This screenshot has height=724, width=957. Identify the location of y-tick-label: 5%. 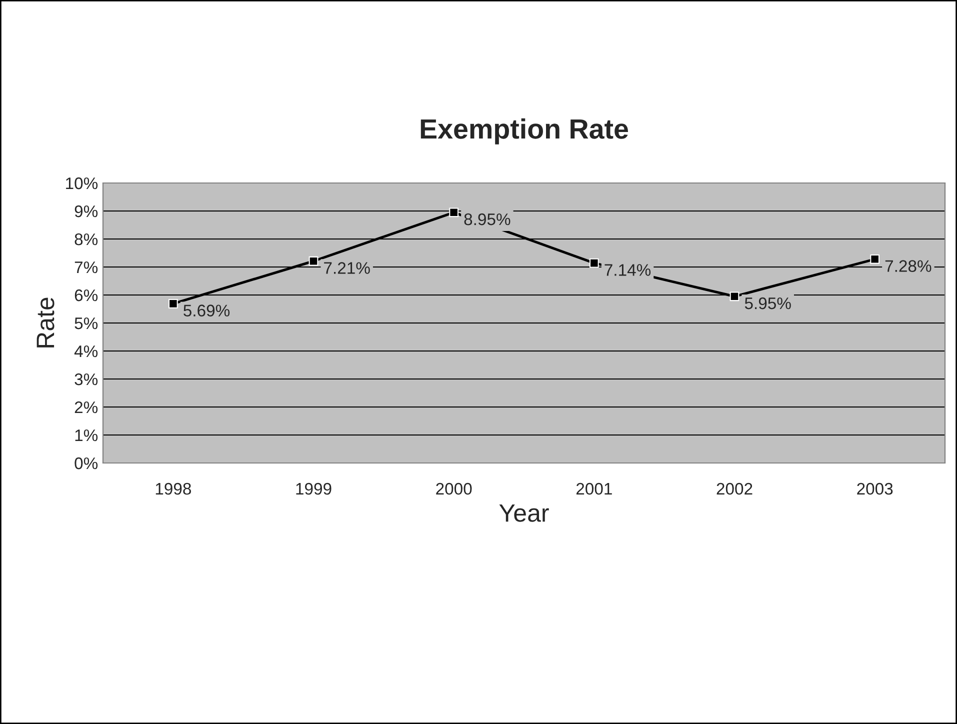
(86, 323).